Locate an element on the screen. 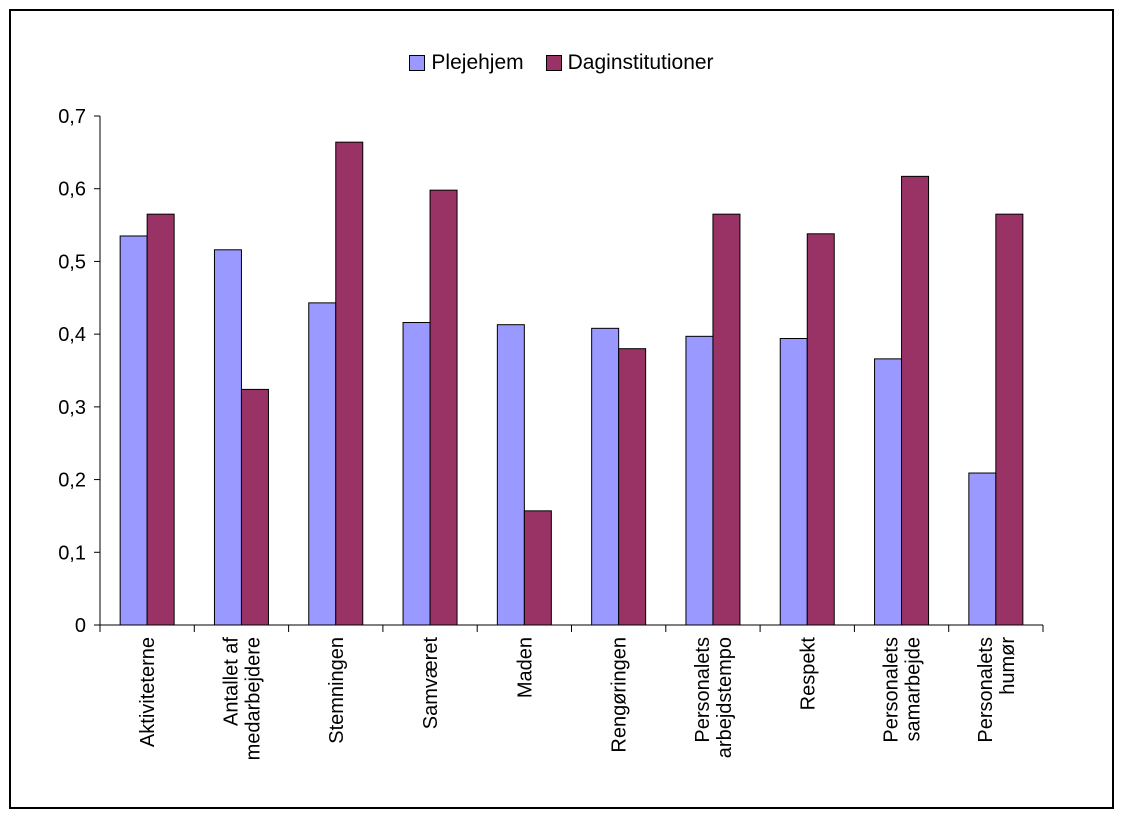 This screenshot has width=1124, height=819. y-tick-label: 0,5 is located at coordinates (72, 262).